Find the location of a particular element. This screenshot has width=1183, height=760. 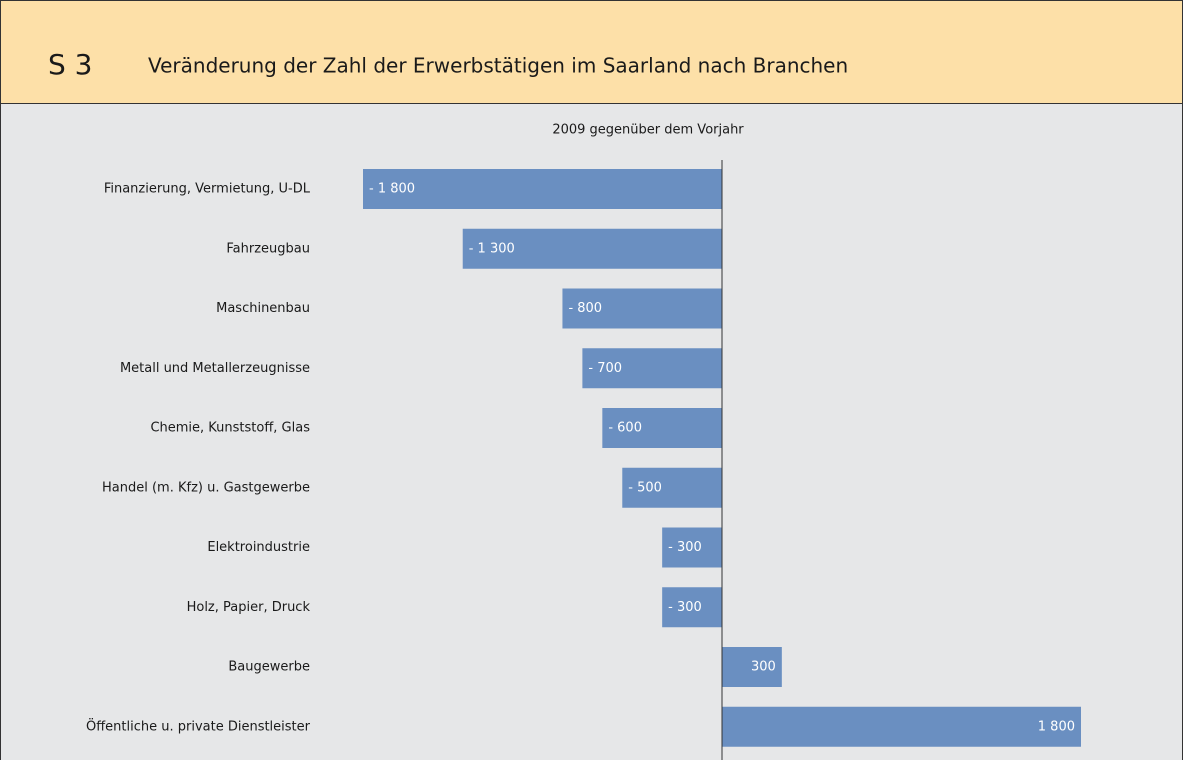

chart-subtitle: 2009 gegenüber dem Vorjahr is located at coordinates (648, 130).